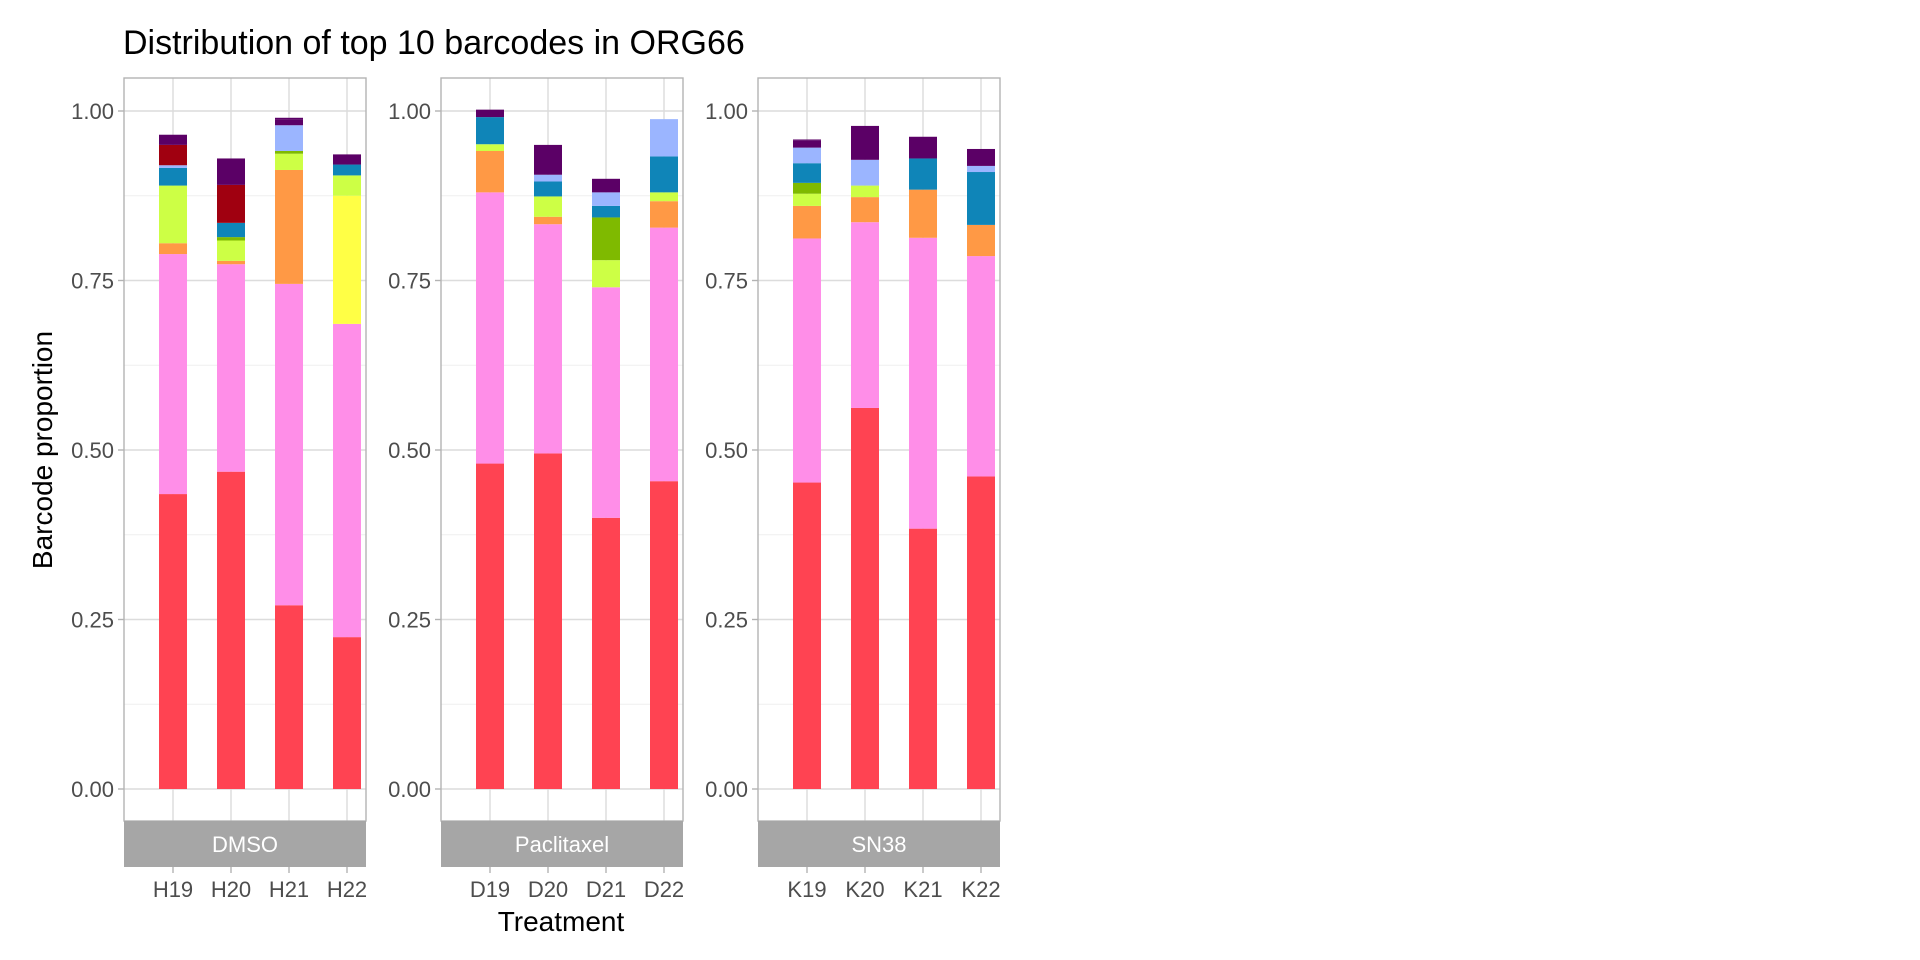  Describe the element at coordinates (219, 489) in the screenshot. I see `facet-panel-dmso: 0.00 0.25 0.50 0.75 1.00 DMSO H19 H20 H21 H22` at that location.